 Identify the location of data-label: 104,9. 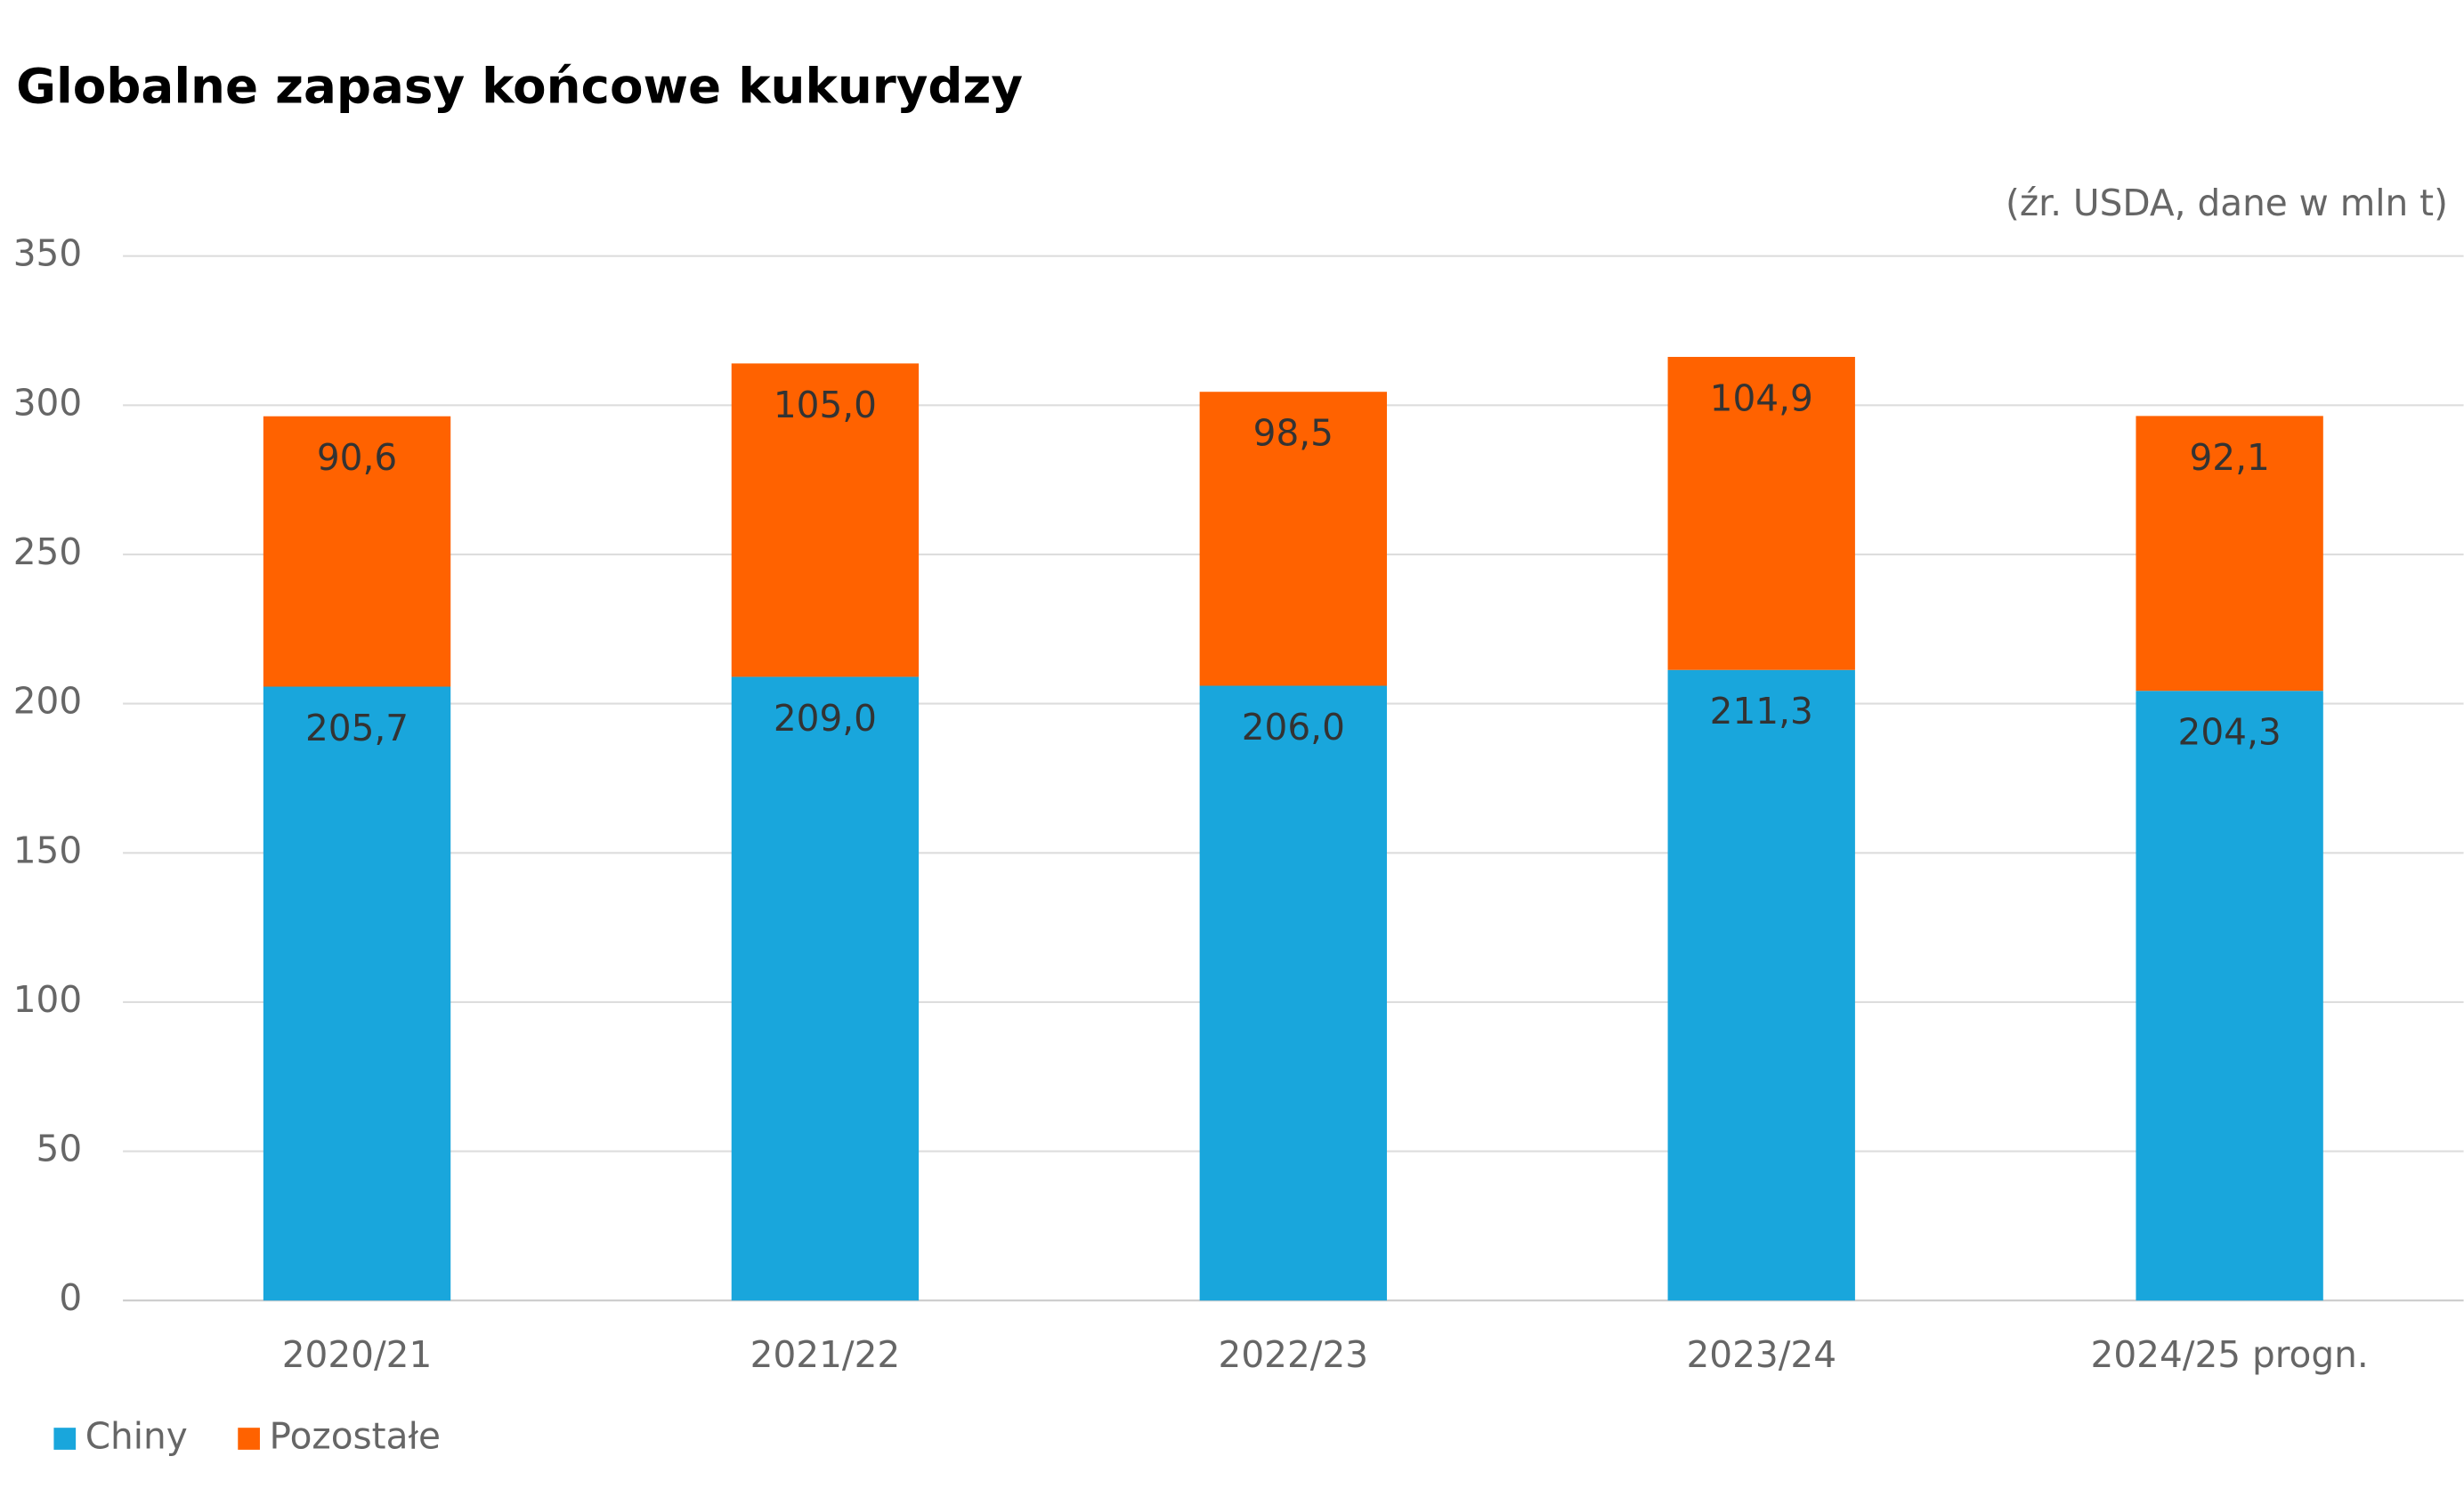
(1761, 397).